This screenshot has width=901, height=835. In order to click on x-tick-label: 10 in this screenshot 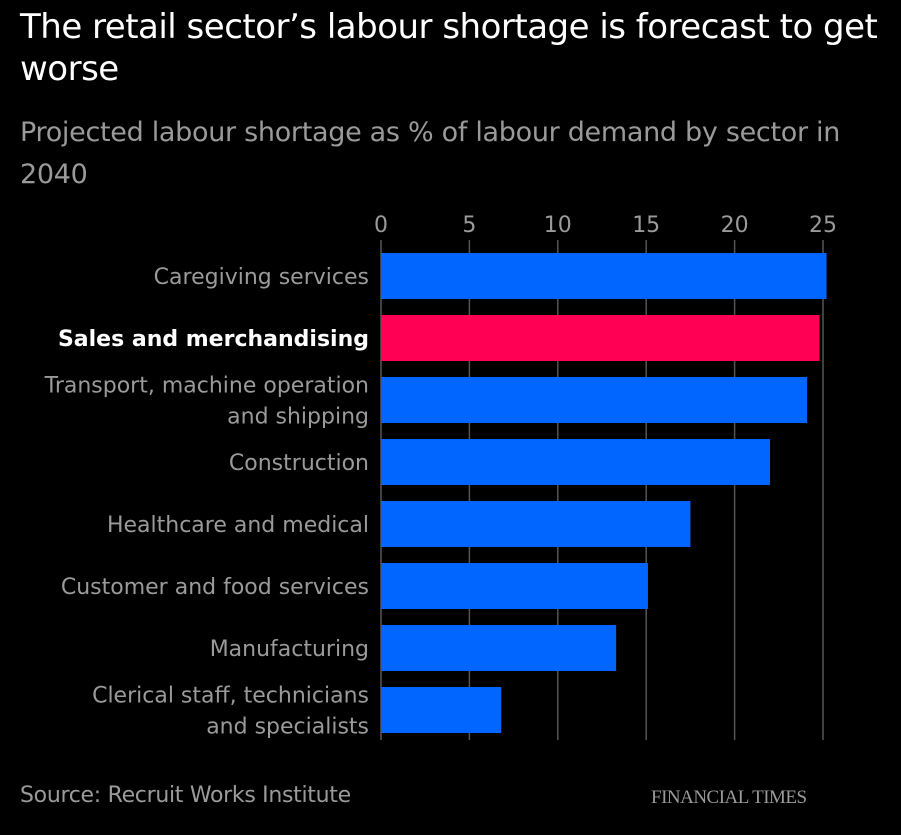, I will do `click(558, 225)`.